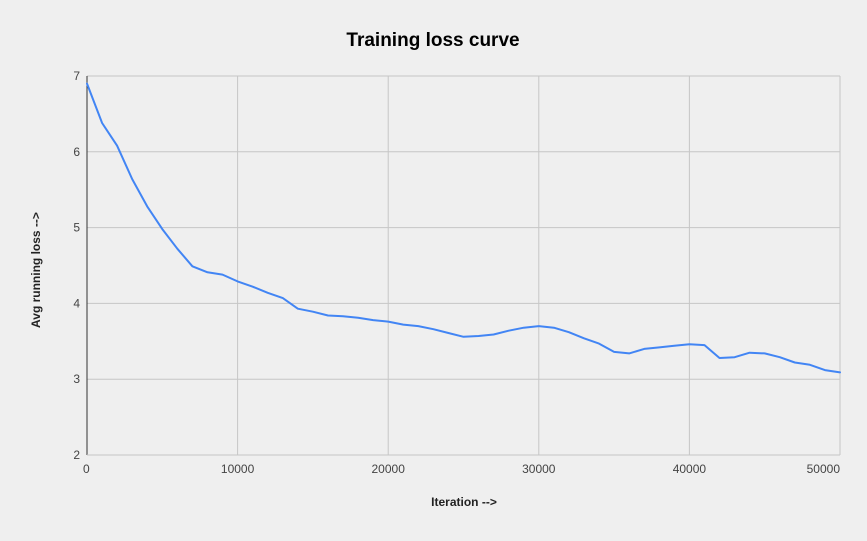 Image resolution: width=867 pixels, height=541 pixels. What do you see at coordinates (76, 76) in the screenshot?
I see `y-tick-label: 7` at bounding box center [76, 76].